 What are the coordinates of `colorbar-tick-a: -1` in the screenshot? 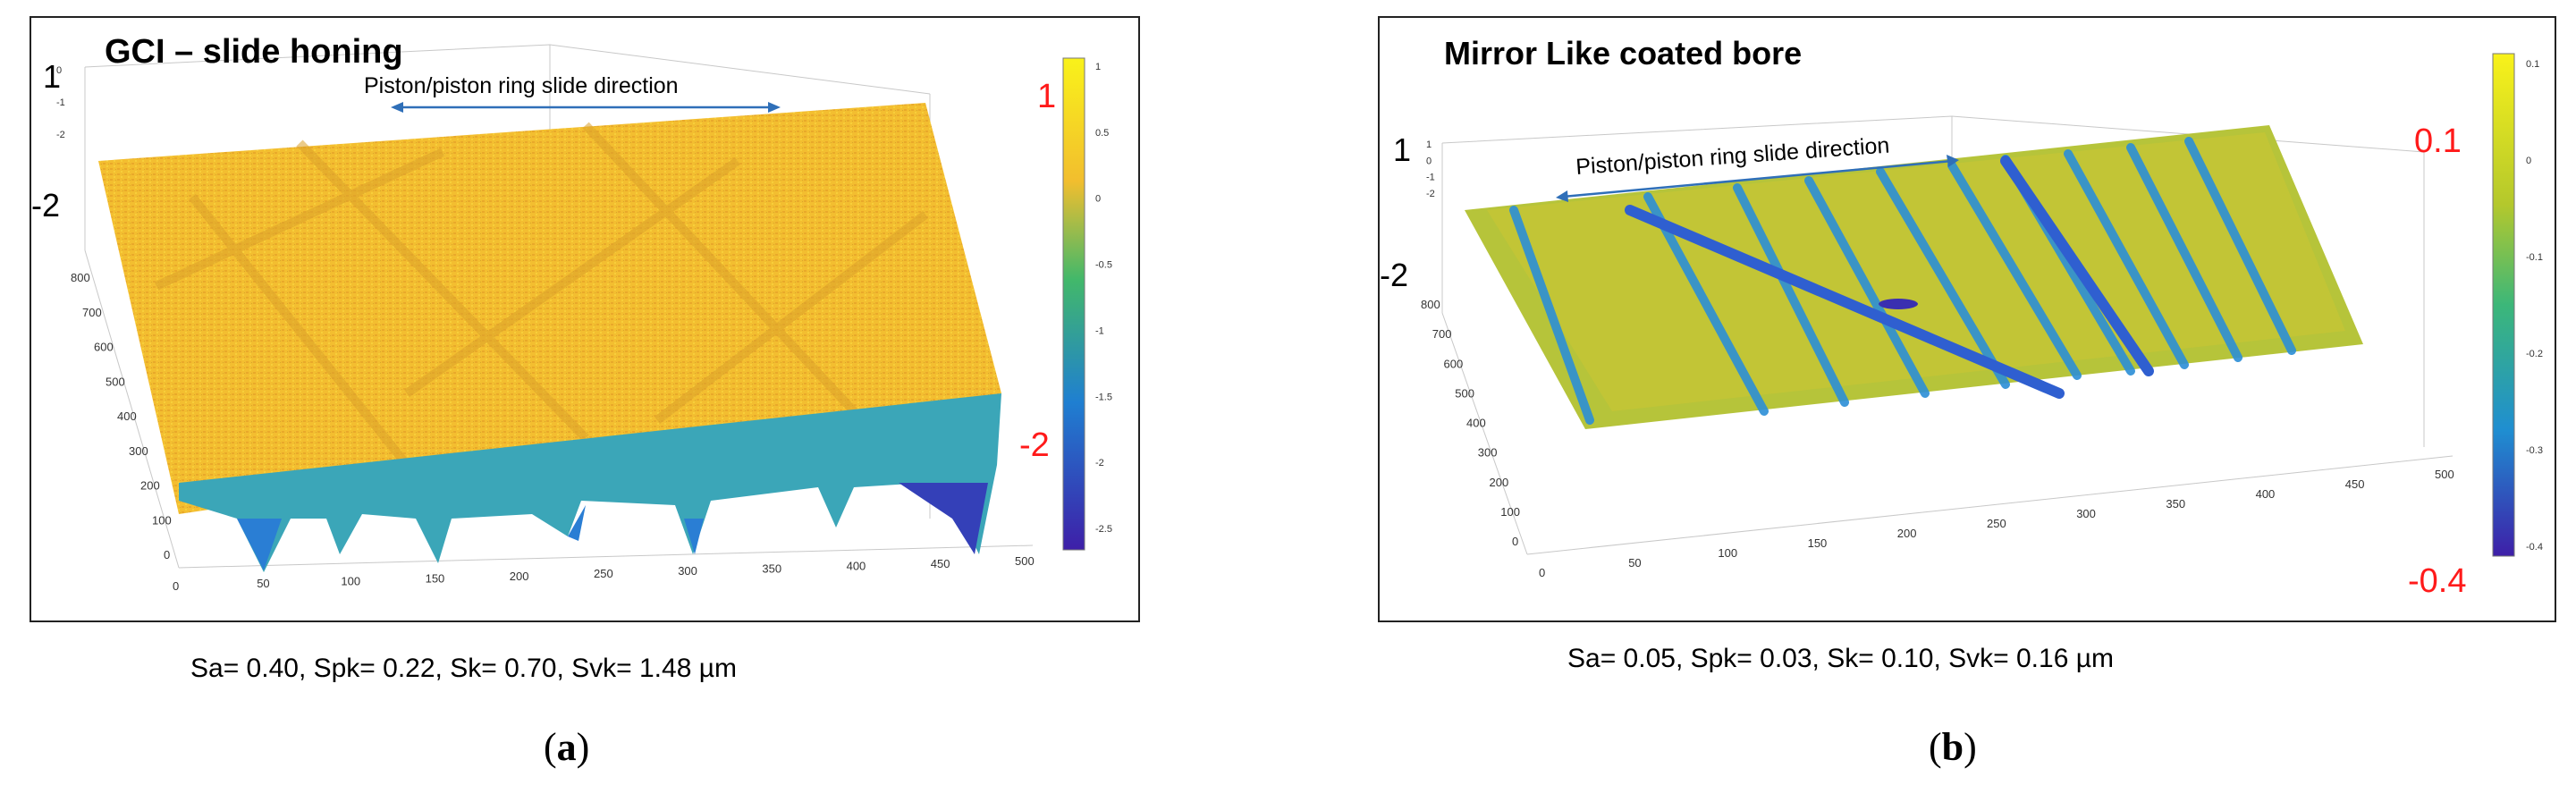 It's located at (1099, 330).